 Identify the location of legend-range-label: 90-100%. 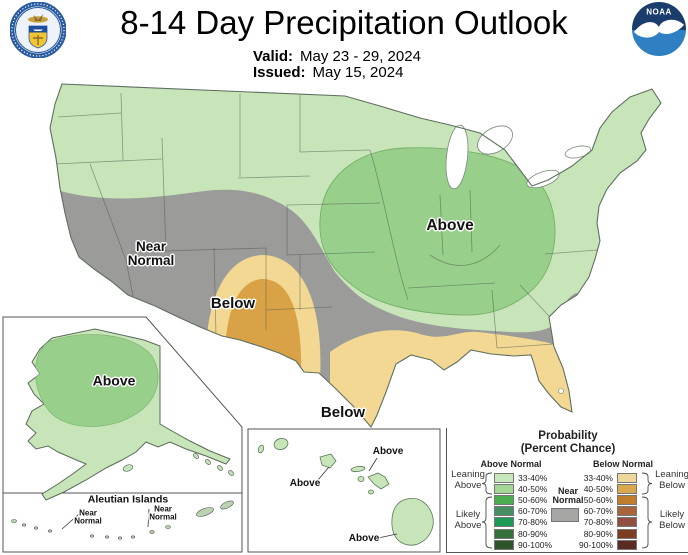
(535, 544).